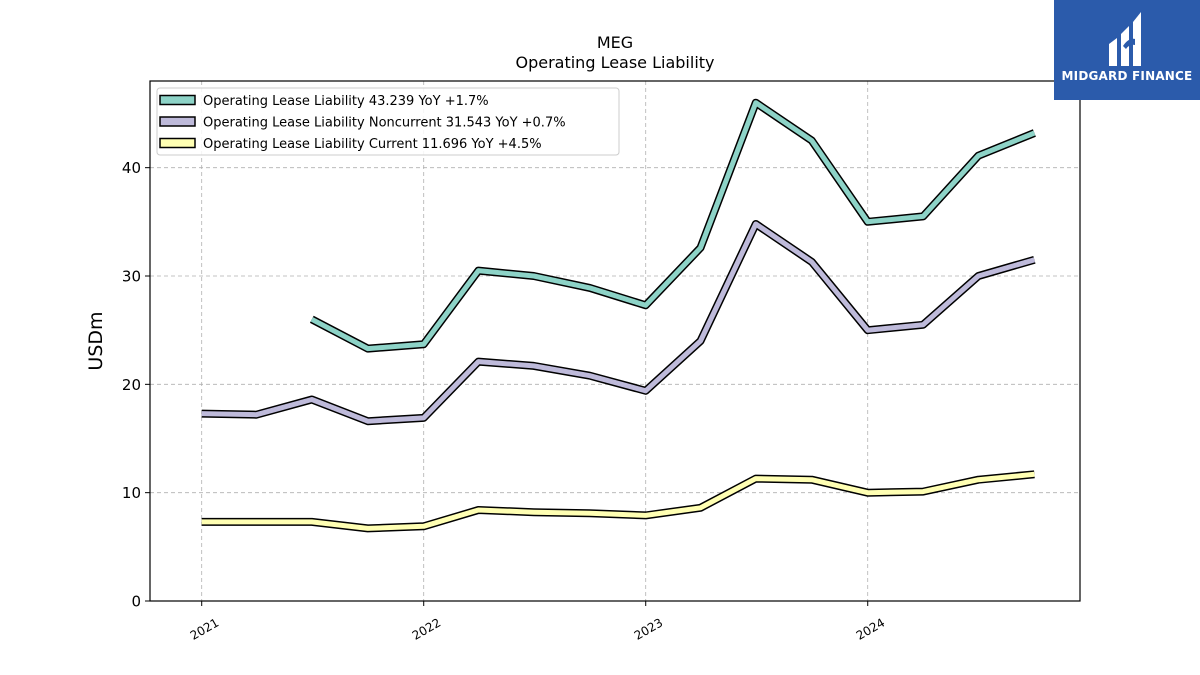 The image size is (1200, 675). I want to click on x-tick-label: 2022, so click(426, 628).